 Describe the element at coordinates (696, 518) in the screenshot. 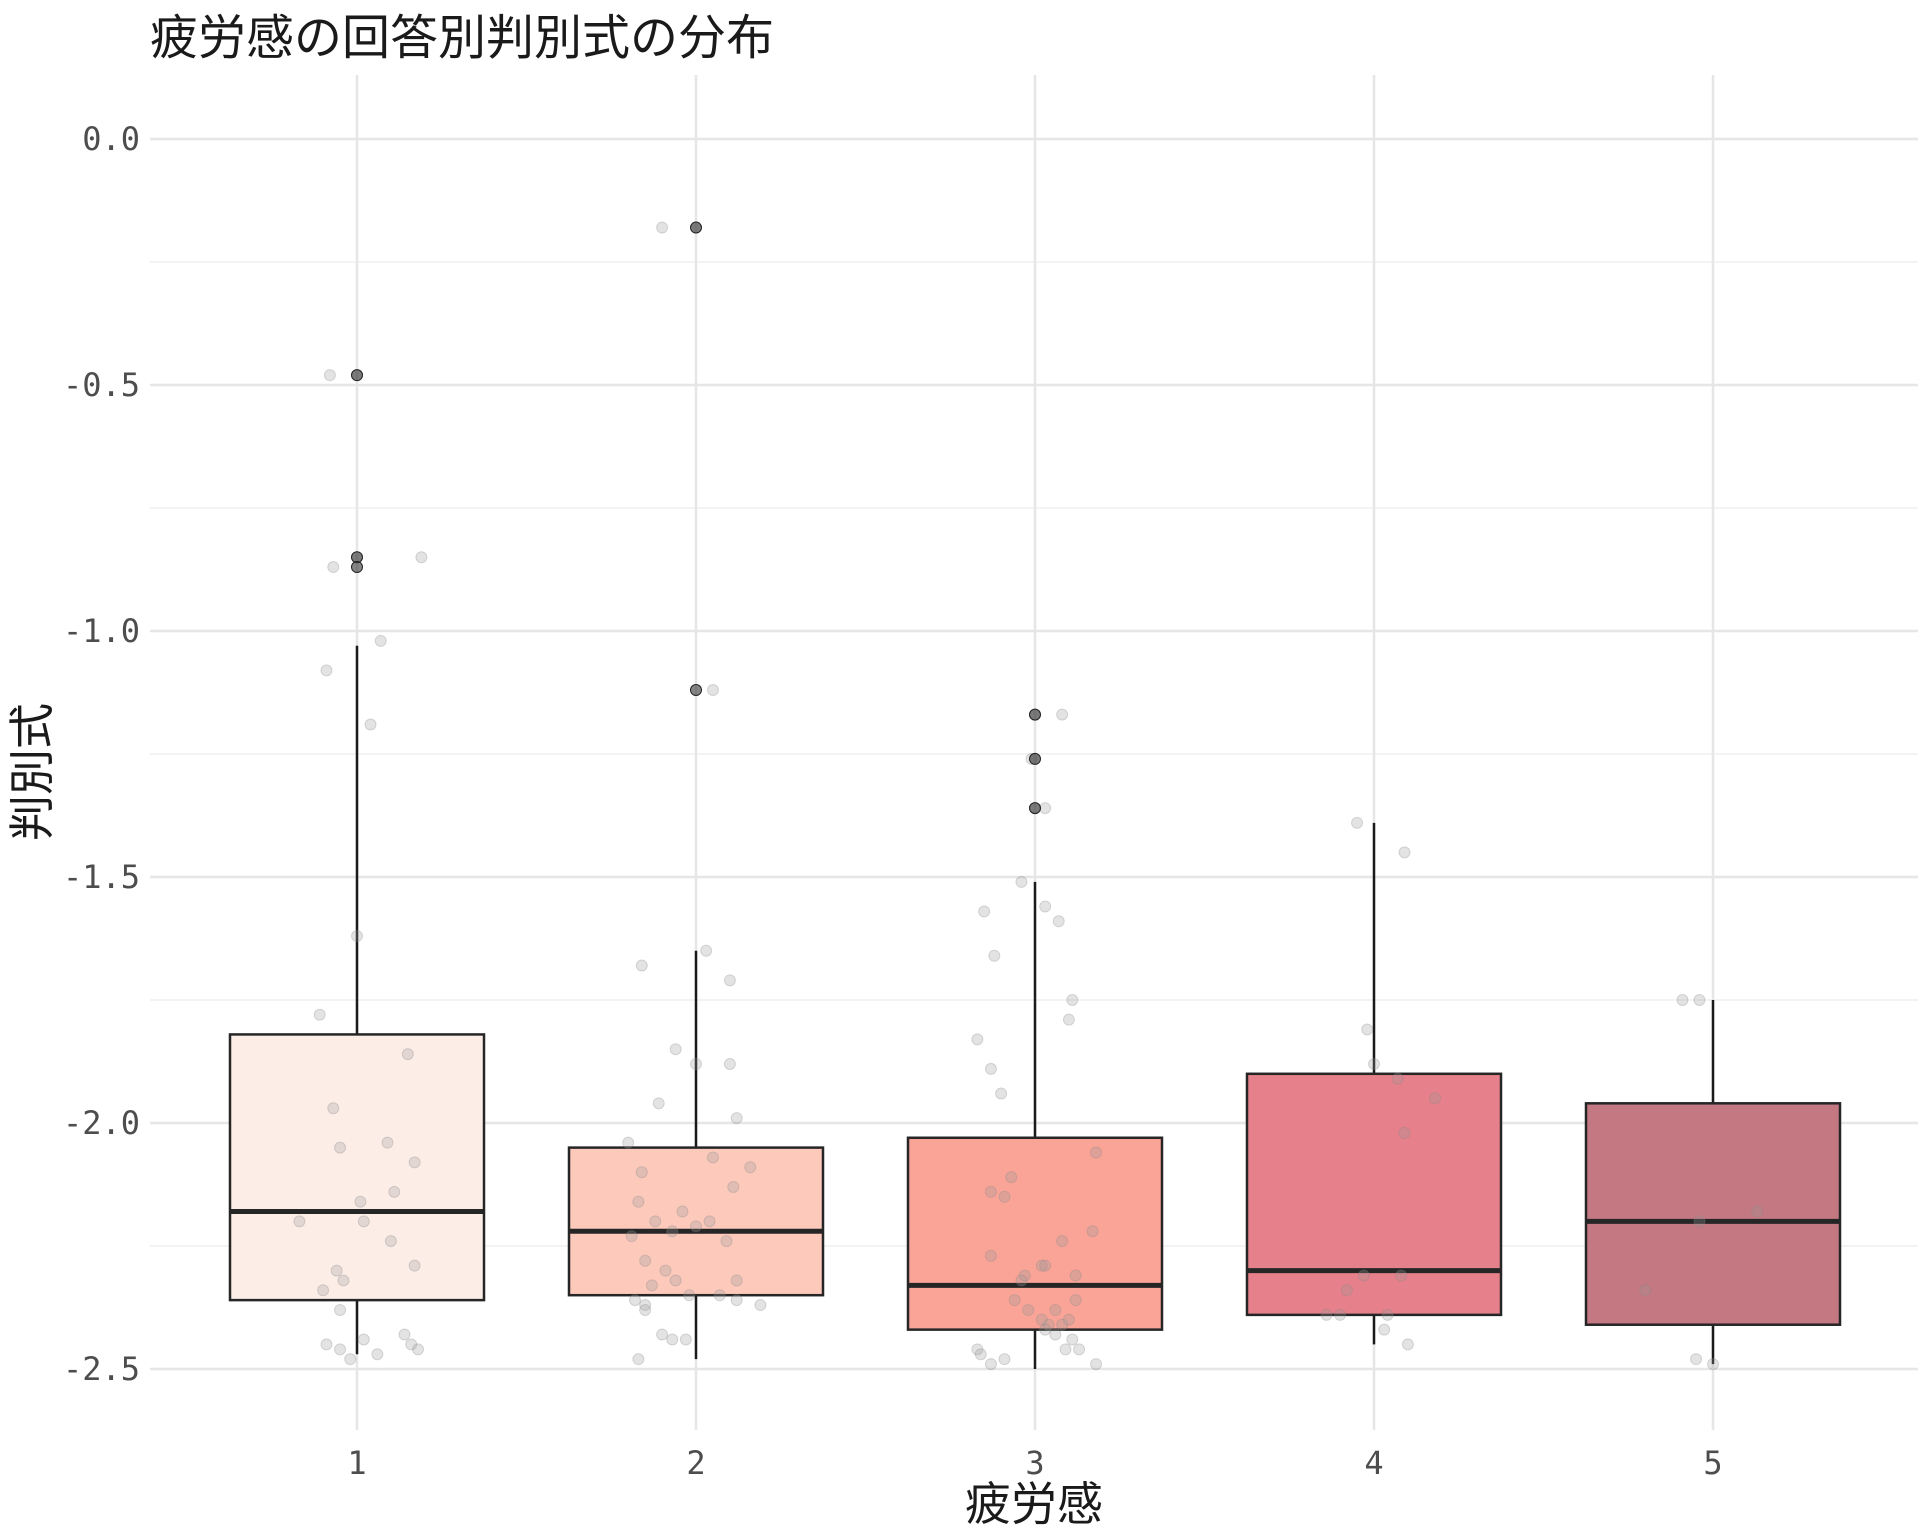

I see `outlier-points` at that location.